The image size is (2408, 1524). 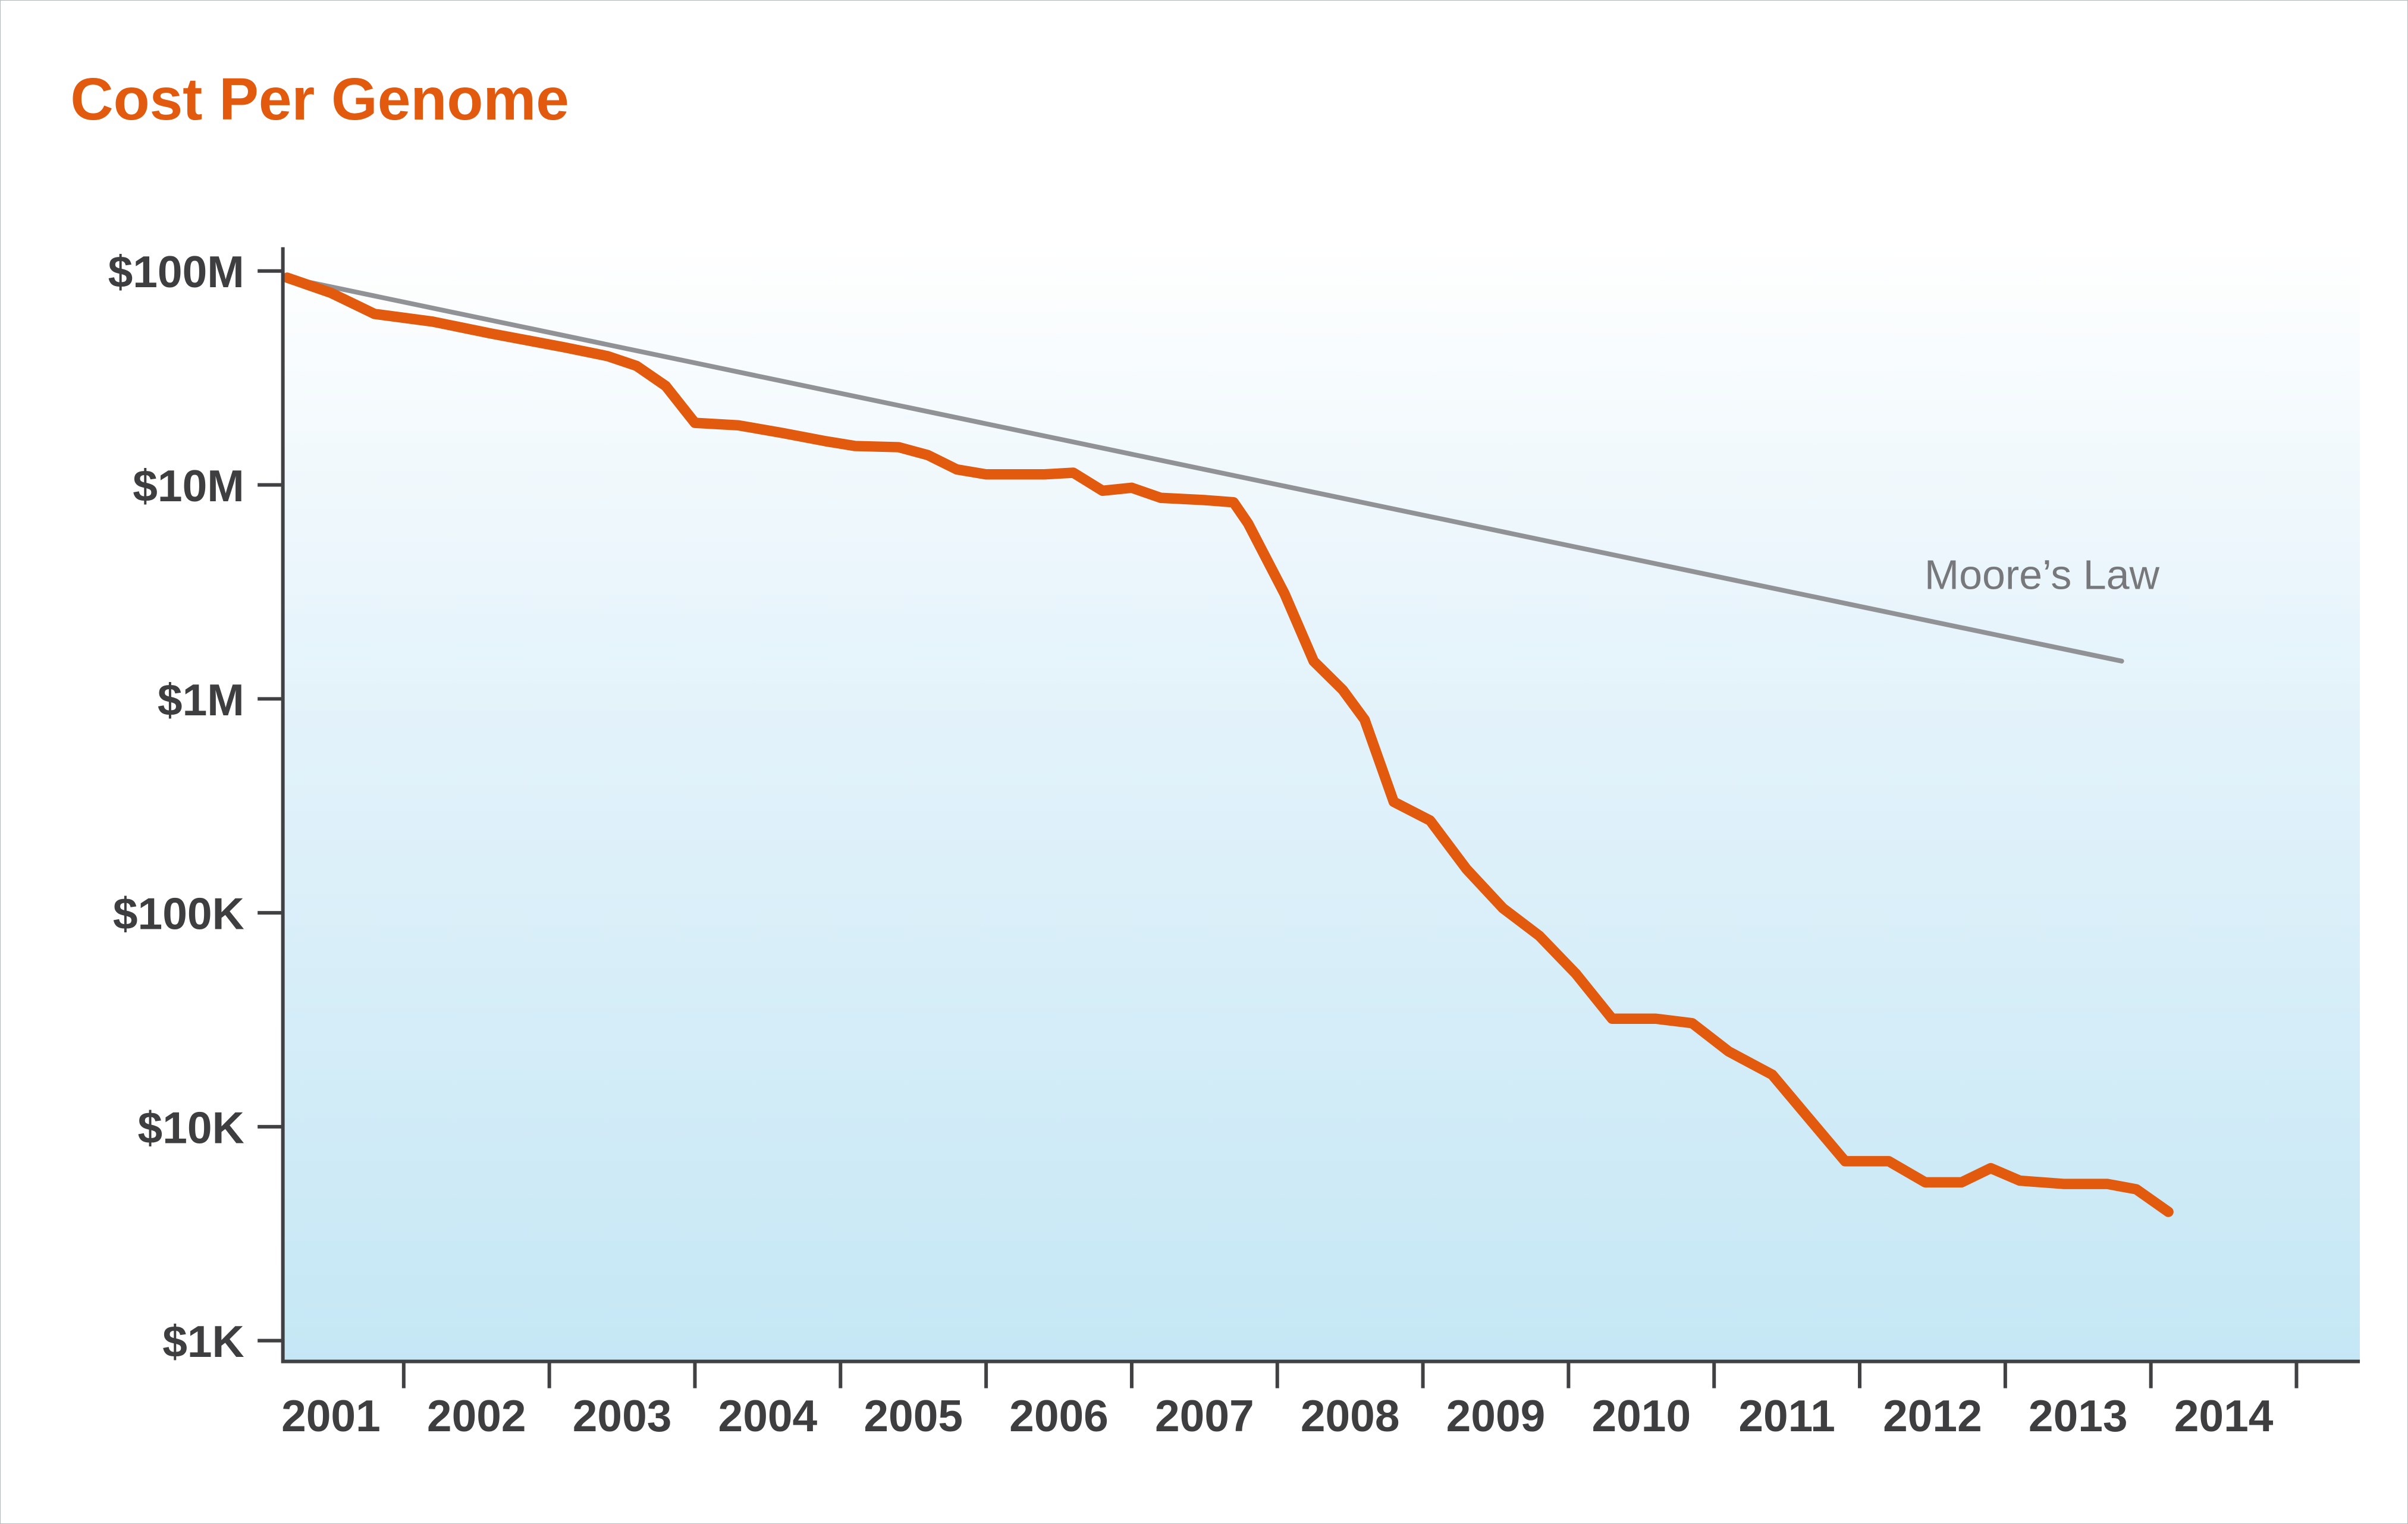 I want to click on x-axis-label: 2006, so click(x=1059, y=1416).